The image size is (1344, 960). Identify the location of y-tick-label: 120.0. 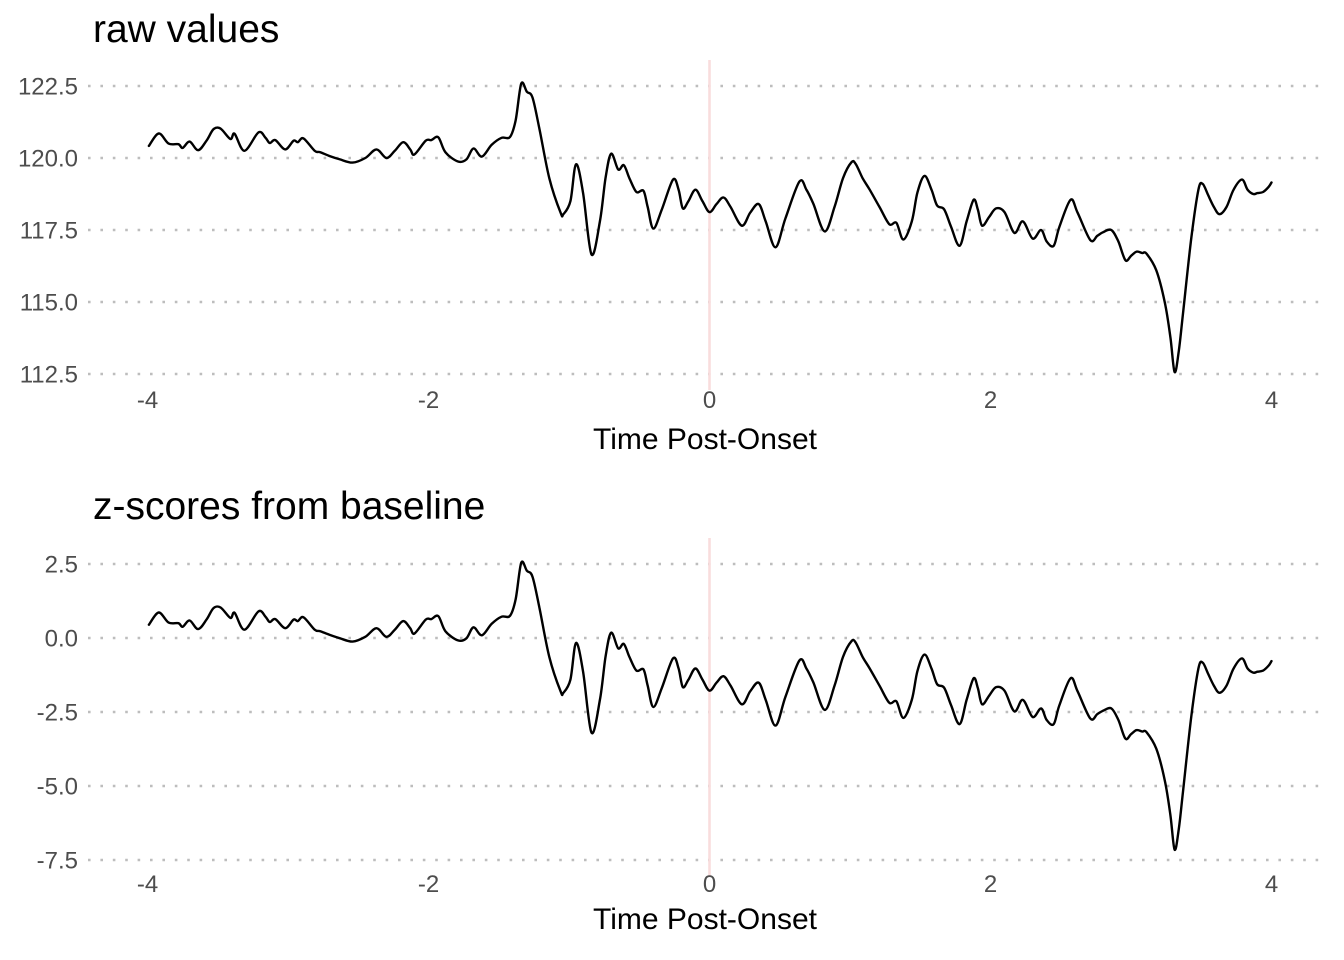
(48, 159).